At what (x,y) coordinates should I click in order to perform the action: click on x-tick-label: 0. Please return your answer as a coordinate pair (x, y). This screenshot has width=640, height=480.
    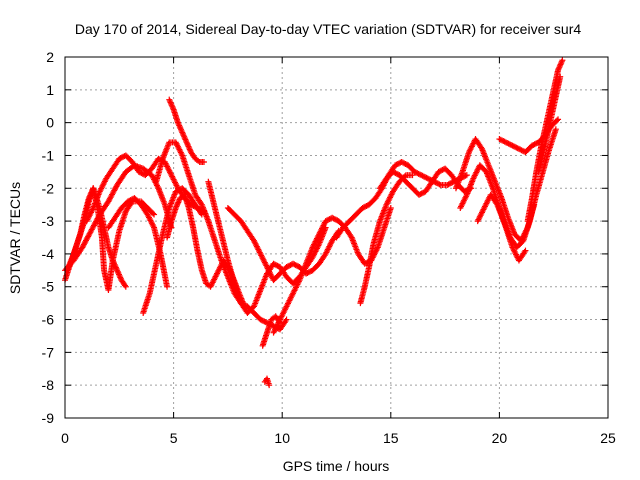
    Looking at the image, I should click on (65, 438).